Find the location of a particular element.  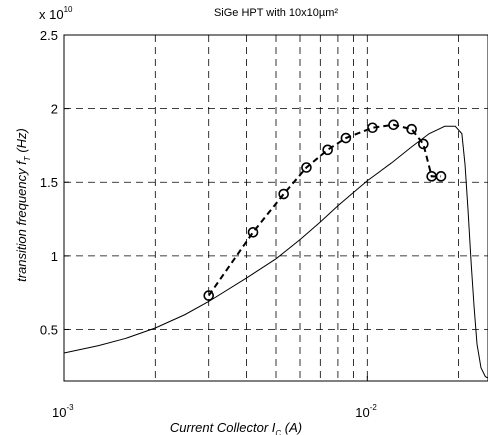

chart-title: SiGe HPT with 10x10µm² is located at coordinates (276, 13).